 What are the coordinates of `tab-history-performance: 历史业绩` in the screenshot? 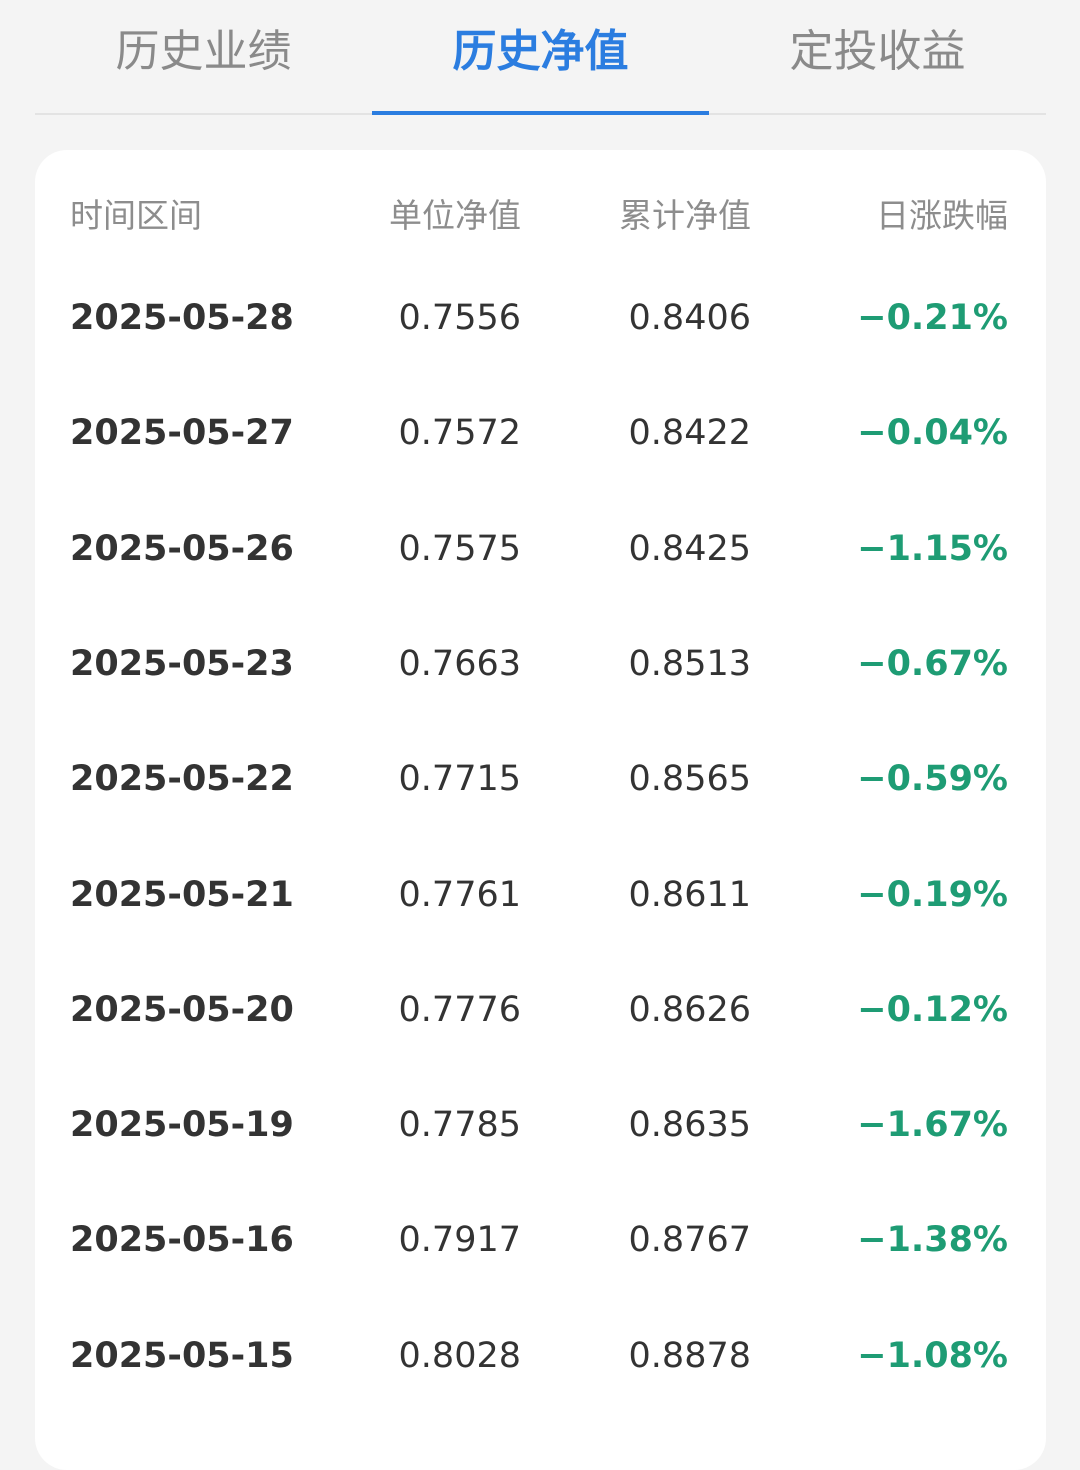 It's located at (203, 56).